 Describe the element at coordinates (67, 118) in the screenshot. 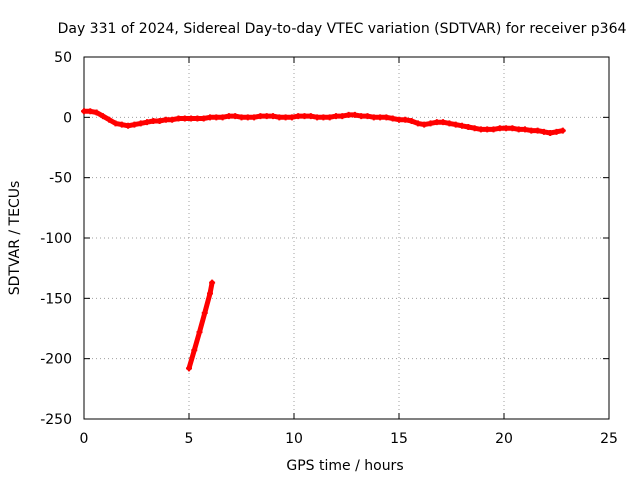

I see `y-tick-label: 0` at that location.